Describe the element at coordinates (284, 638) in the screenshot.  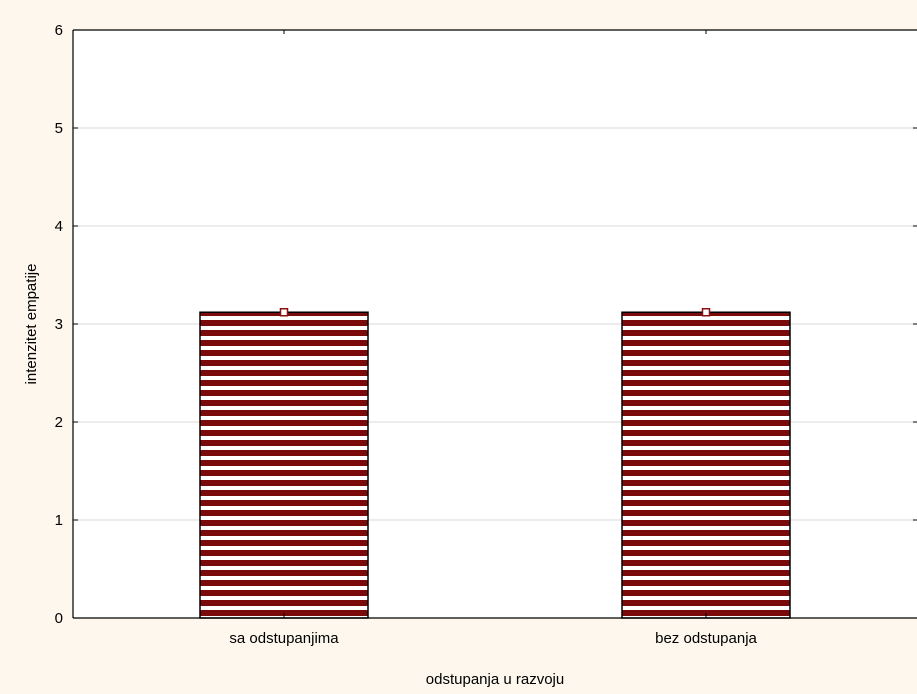
I see `x-tick-label: sa odstupanjima` at that location.